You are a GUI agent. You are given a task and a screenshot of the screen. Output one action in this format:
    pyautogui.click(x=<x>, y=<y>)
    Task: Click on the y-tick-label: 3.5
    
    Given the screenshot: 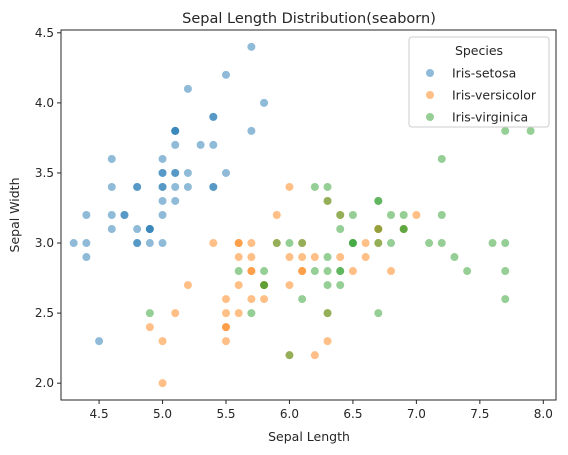 What is the action you would take?
    pyautogui.click(x=44, y=173)
    